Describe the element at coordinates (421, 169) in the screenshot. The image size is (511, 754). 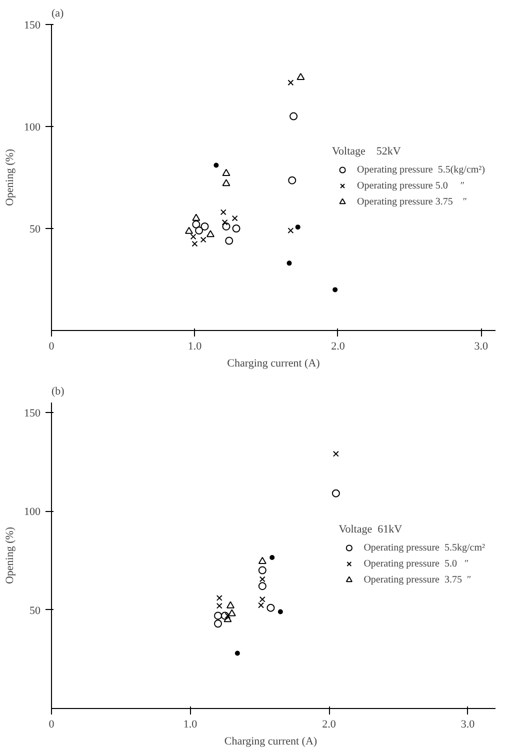
I see `legend-label: Operating pressure 5.5(kg/cm²)` at that location.